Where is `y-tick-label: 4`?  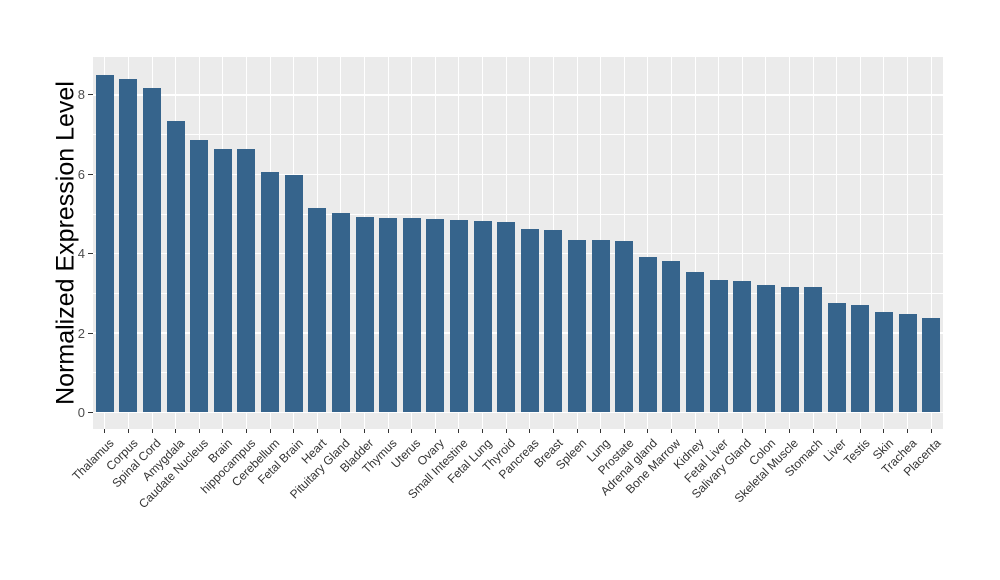 y-tick-label: 4 is located at coordinates (81, 254).